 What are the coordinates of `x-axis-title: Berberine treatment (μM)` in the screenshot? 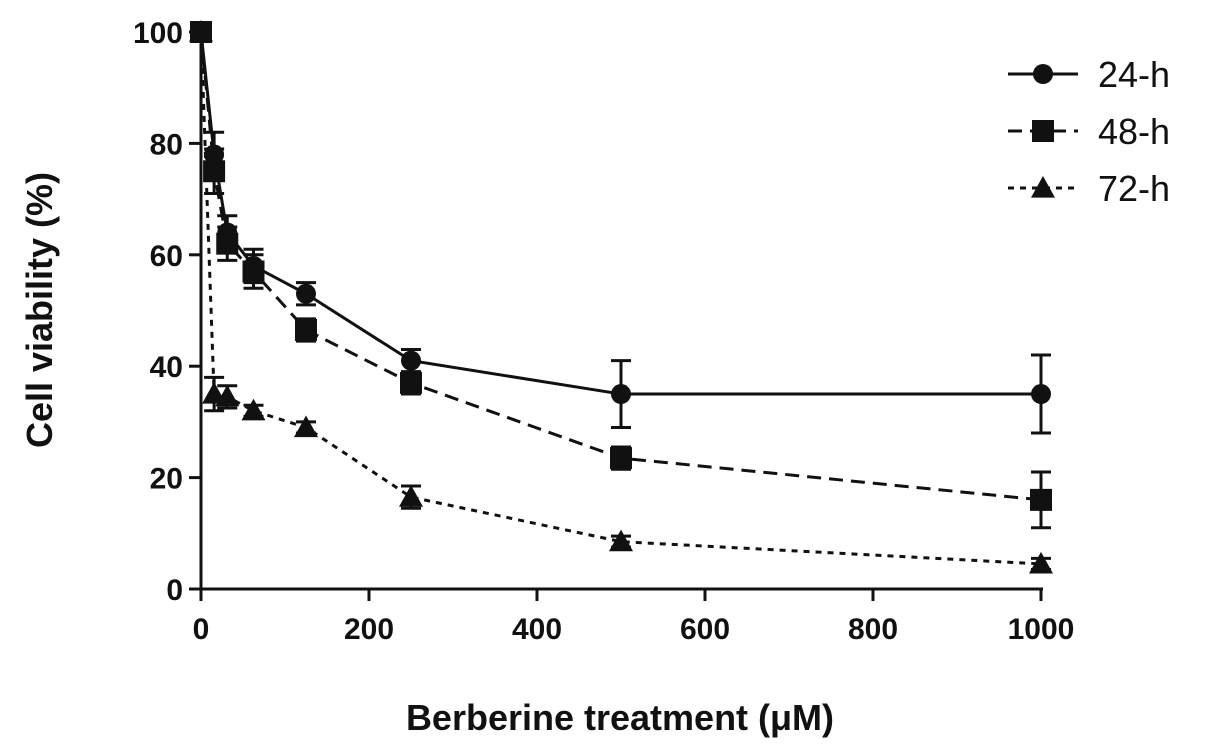 It's located at (620, 717).